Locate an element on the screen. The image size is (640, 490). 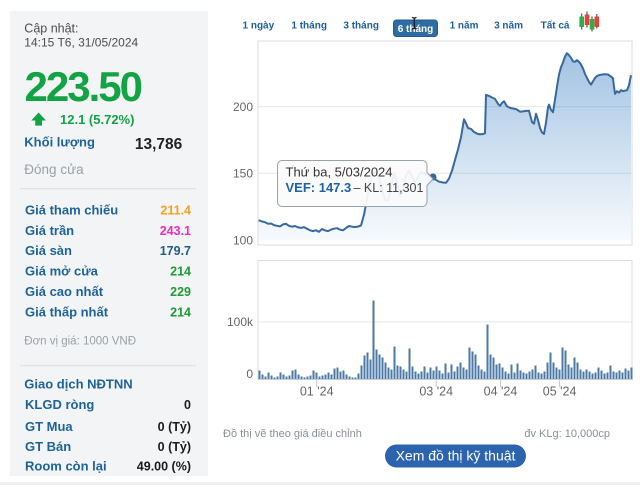
svg-text: 12.1 (5.72%) is located at coordinates (97, 119).